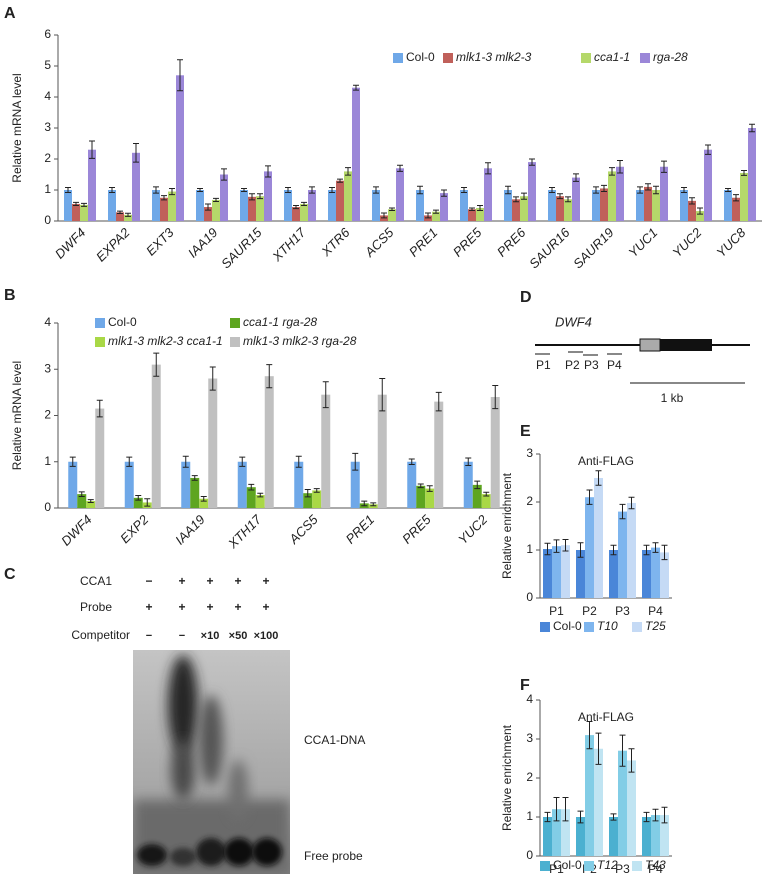  I want to click on y-tick-label: 3, so click(529, 738).